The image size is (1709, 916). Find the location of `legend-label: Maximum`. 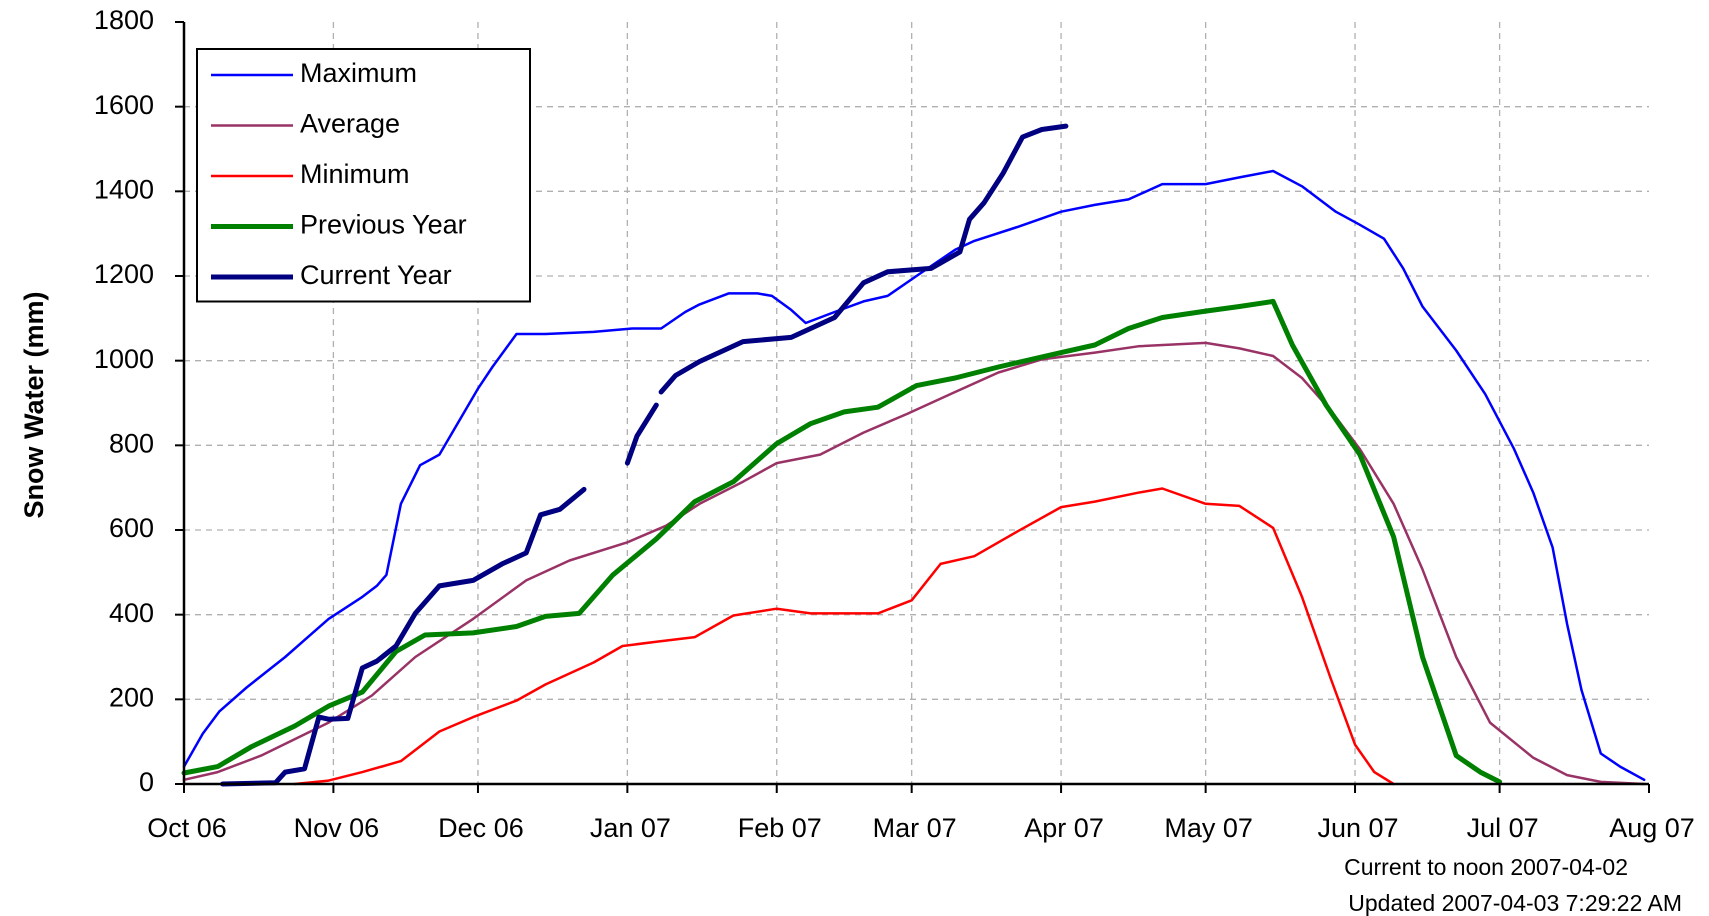

legend-label: Maximum is located at coordinates (358, 73).